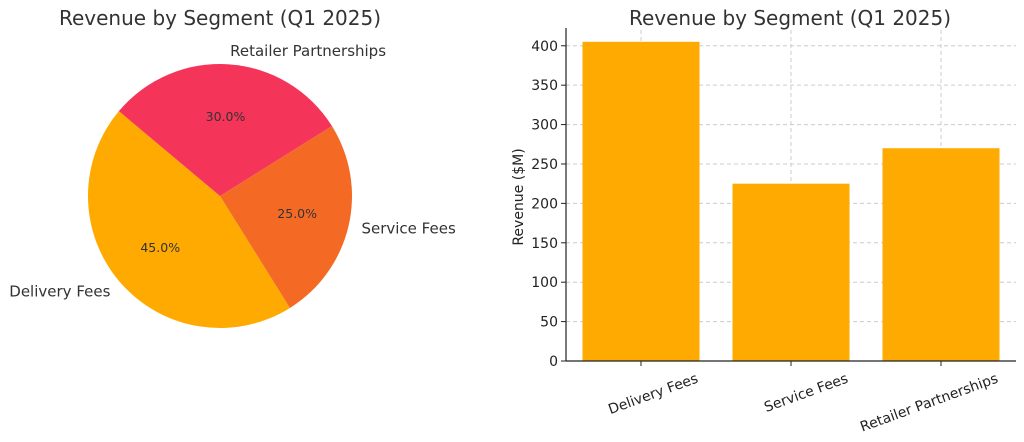 The height and width of the screenshot is (442, 1024). Describe the element at coordinates (544, 165) in the screenshot. I see `bar-y-tick-label: 250` at that location.